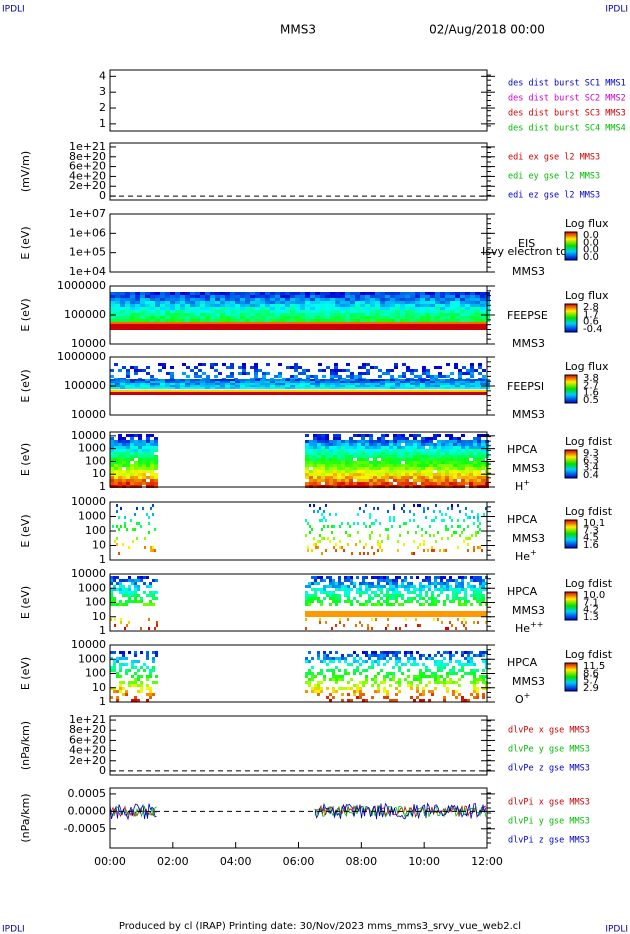 The width and height of the screenshot is (630, 934). What do you see at coordinates (536, 624) in the screenshot?
I see `charge: ++` at bounding box center [536, 624].